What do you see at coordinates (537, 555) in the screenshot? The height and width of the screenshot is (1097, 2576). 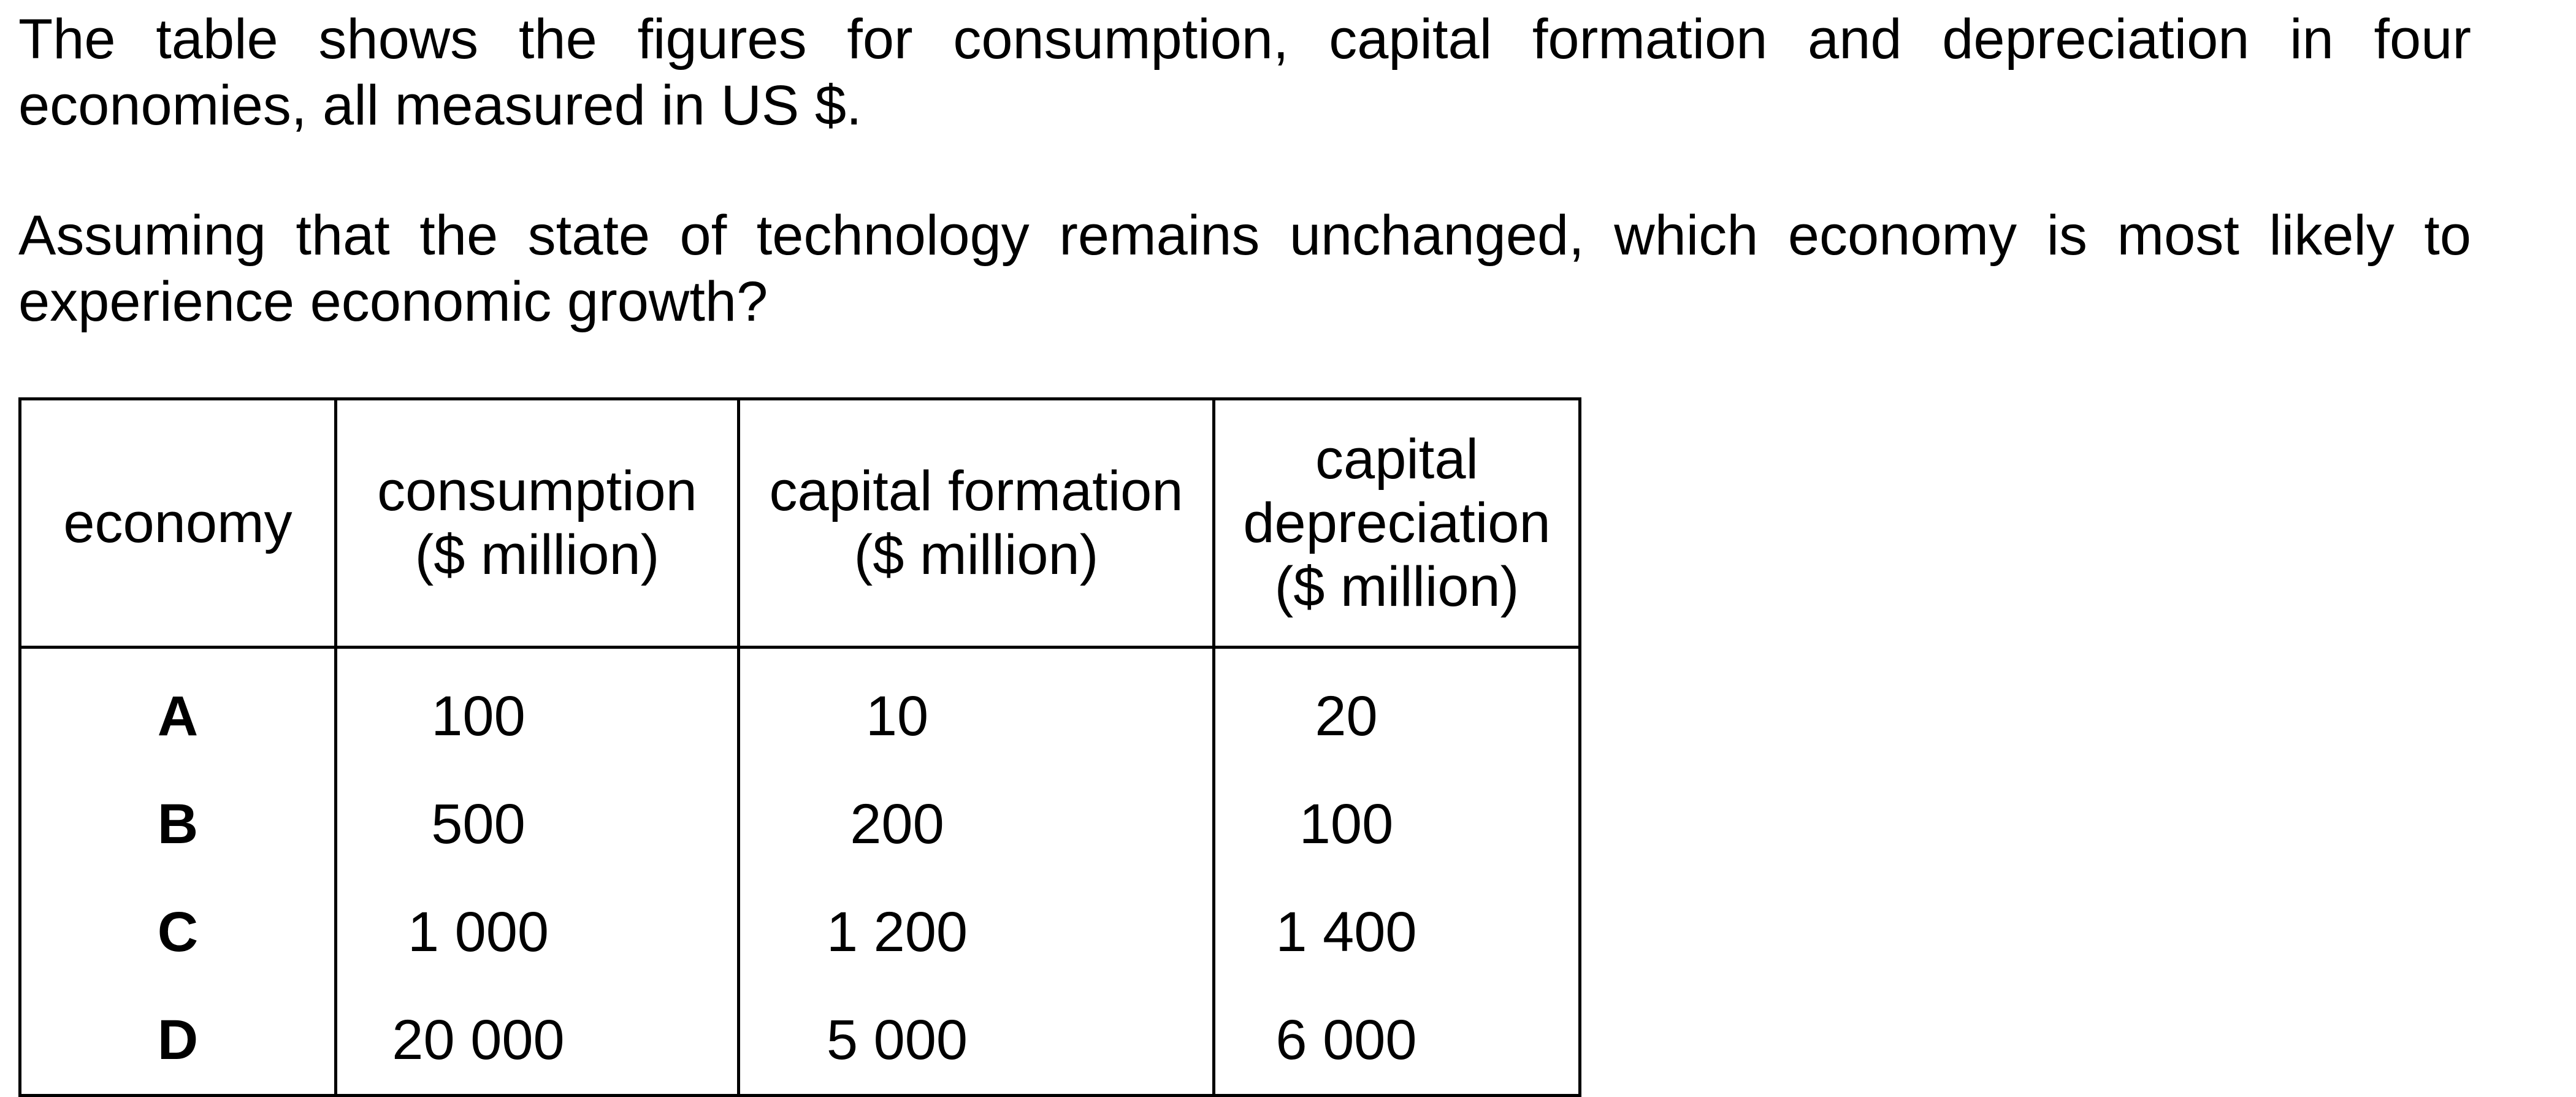 I see `header-consumption-line-2: ($ million)` at bounding box center [537, 555].